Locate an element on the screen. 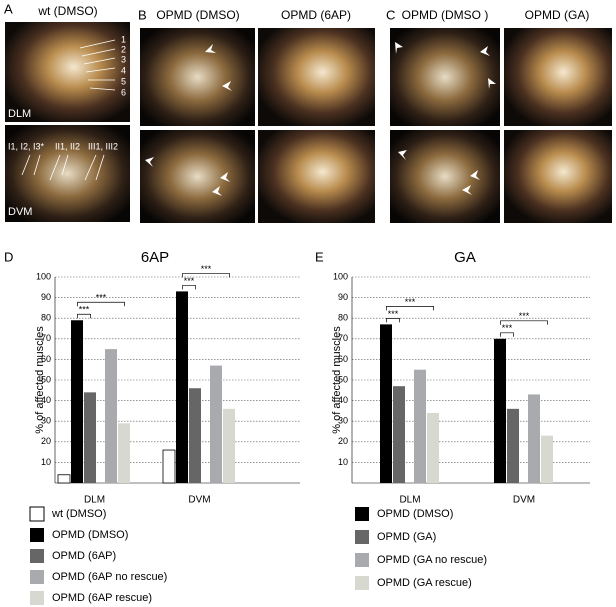 The image size is (616, 607). muscle-subgroup: II1, II2 is located at coordinates (67, 146).